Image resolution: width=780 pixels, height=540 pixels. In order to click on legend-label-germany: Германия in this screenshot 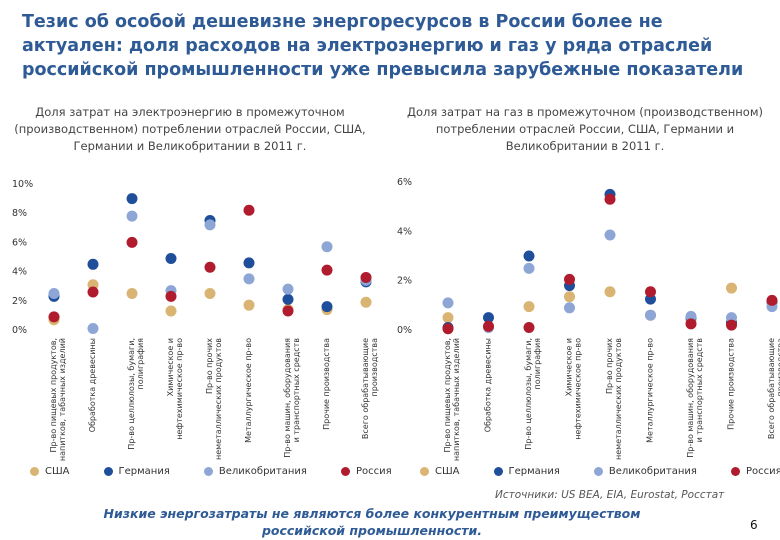, I will do `click(534, 471)`.